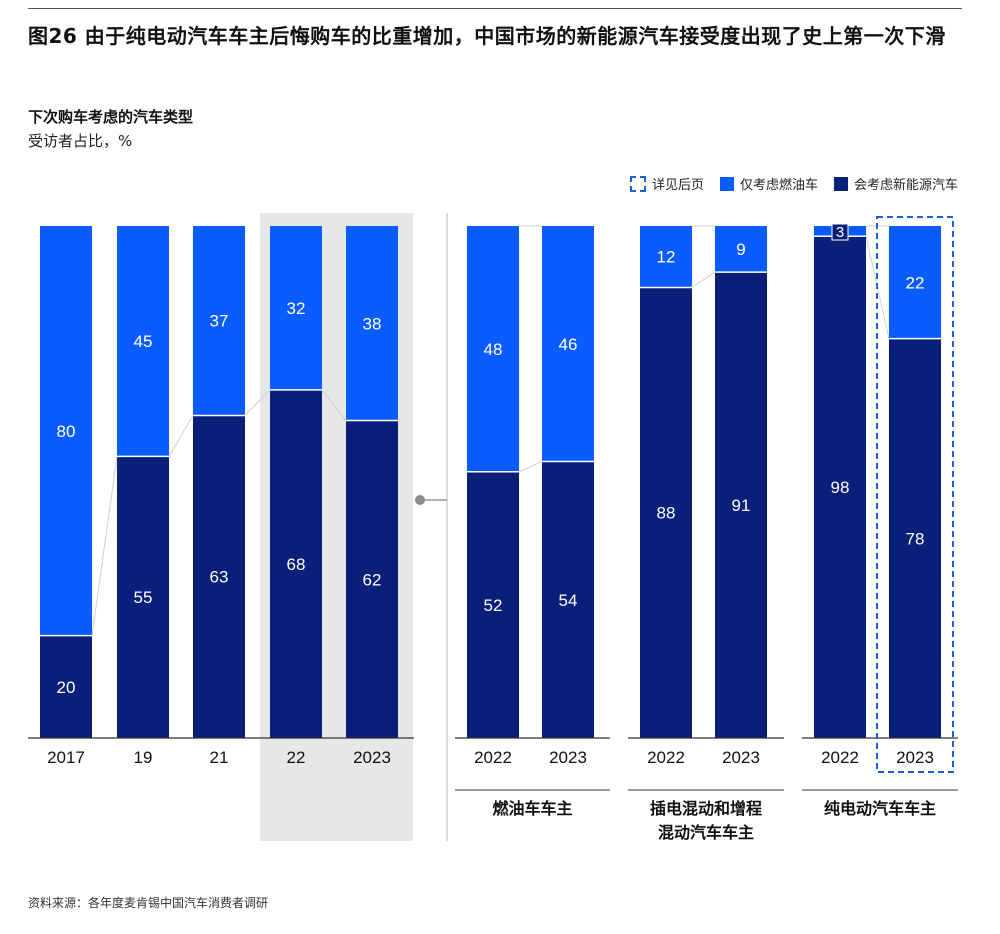 This screenshot has height=934, width=1000. I want to click on group-label: 燃油车车主, so click(532, 808).